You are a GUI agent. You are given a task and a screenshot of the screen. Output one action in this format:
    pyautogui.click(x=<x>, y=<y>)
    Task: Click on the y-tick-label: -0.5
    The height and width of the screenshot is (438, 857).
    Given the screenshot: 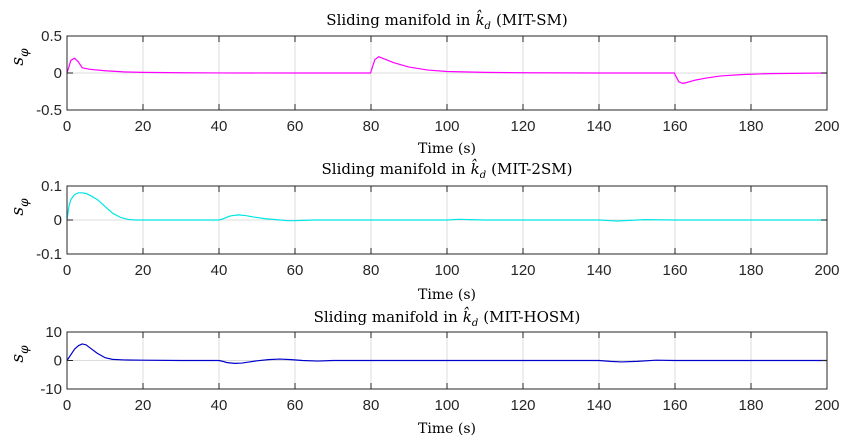 What is the action you would take?
    pyautogui.click(x=49, y=110)
    